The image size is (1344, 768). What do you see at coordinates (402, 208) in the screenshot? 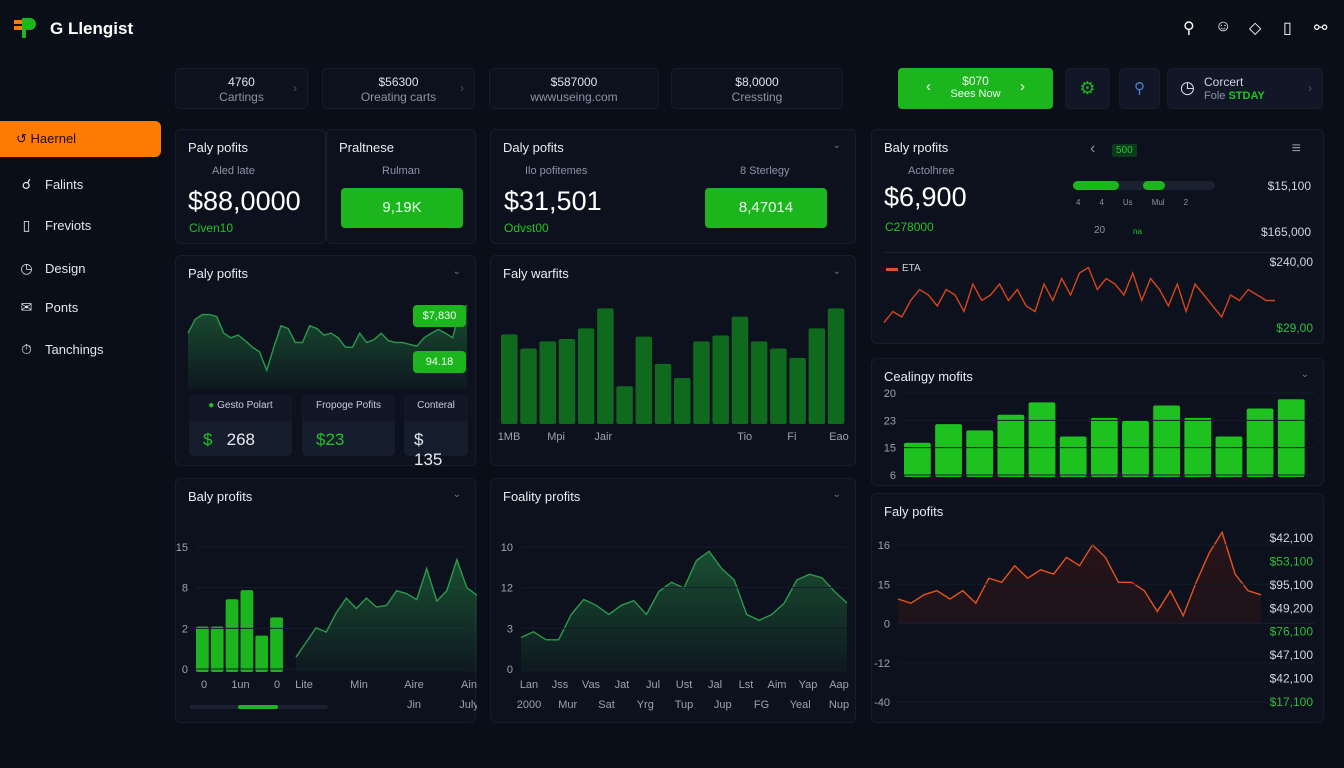
I see `praltnese-button: 9,19K` at bounding box center [402, 208].